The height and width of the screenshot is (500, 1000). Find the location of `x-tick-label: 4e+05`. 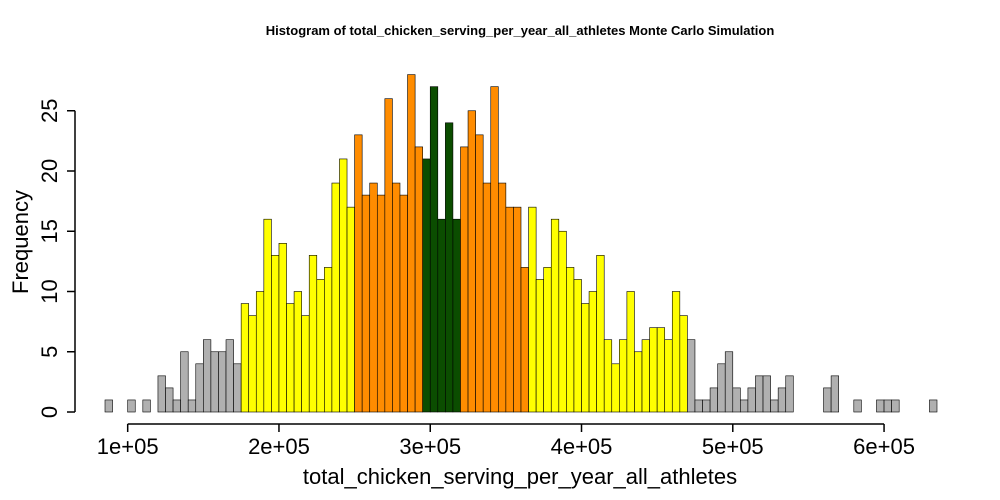

x-tick-label: 4e+05 is located at coordinates (582, 446).